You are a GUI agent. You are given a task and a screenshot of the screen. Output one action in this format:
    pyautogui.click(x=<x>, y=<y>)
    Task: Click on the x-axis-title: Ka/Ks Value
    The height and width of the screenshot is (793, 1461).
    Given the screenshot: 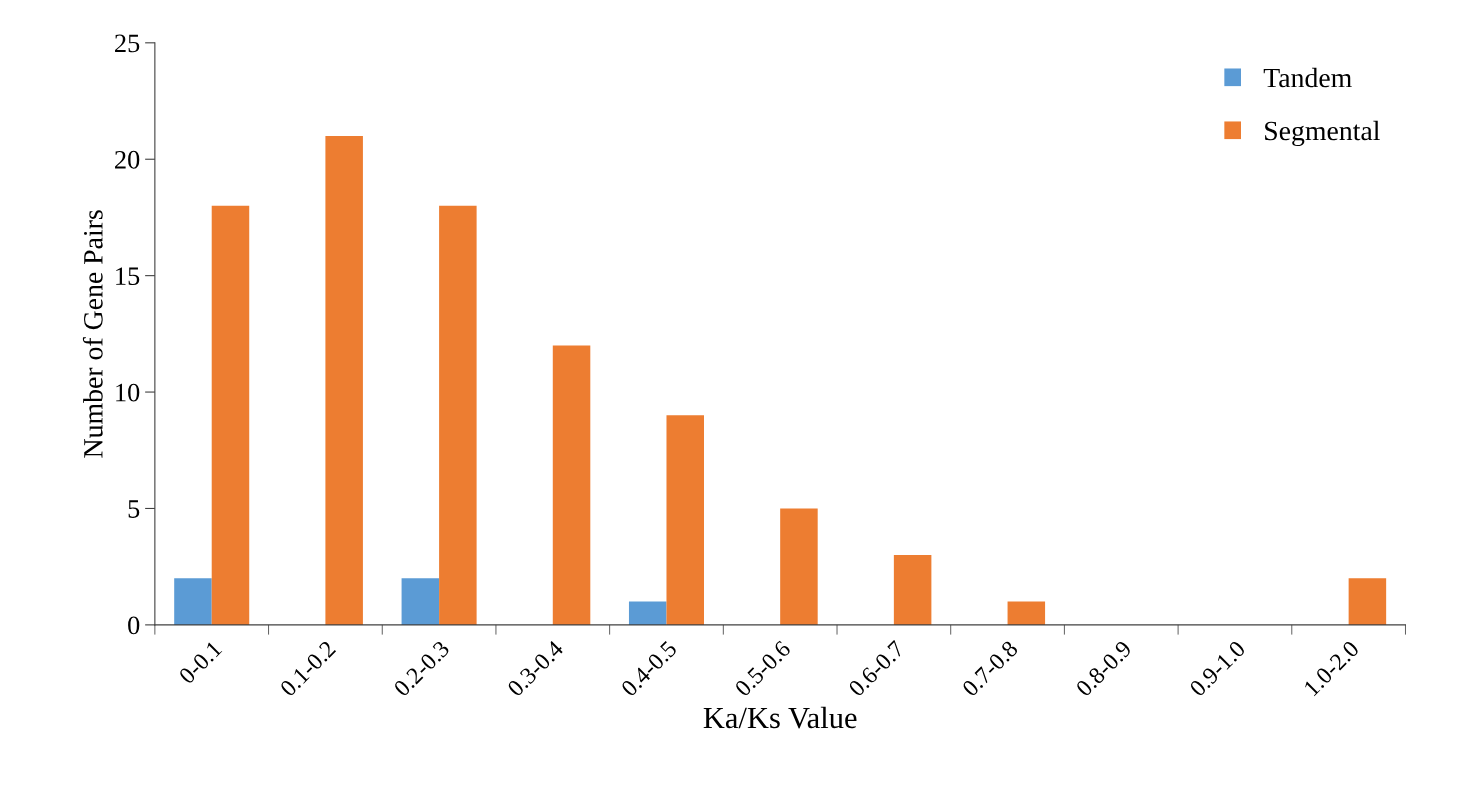 What is the action you would take?
    pyautogui.click(x=780, y=717)
    